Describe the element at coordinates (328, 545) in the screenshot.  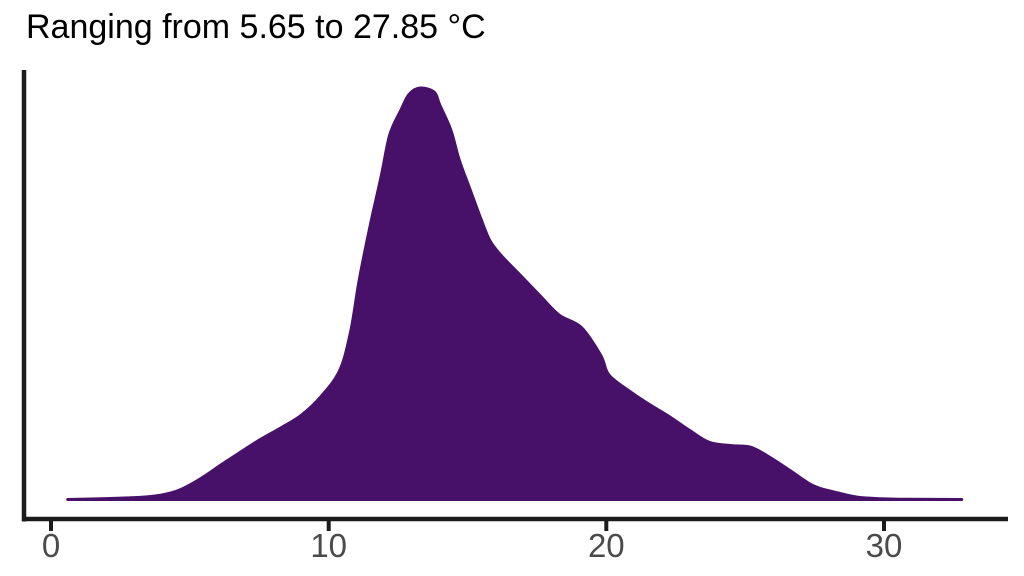
I see `x-tick-label-10: 10` at that location.